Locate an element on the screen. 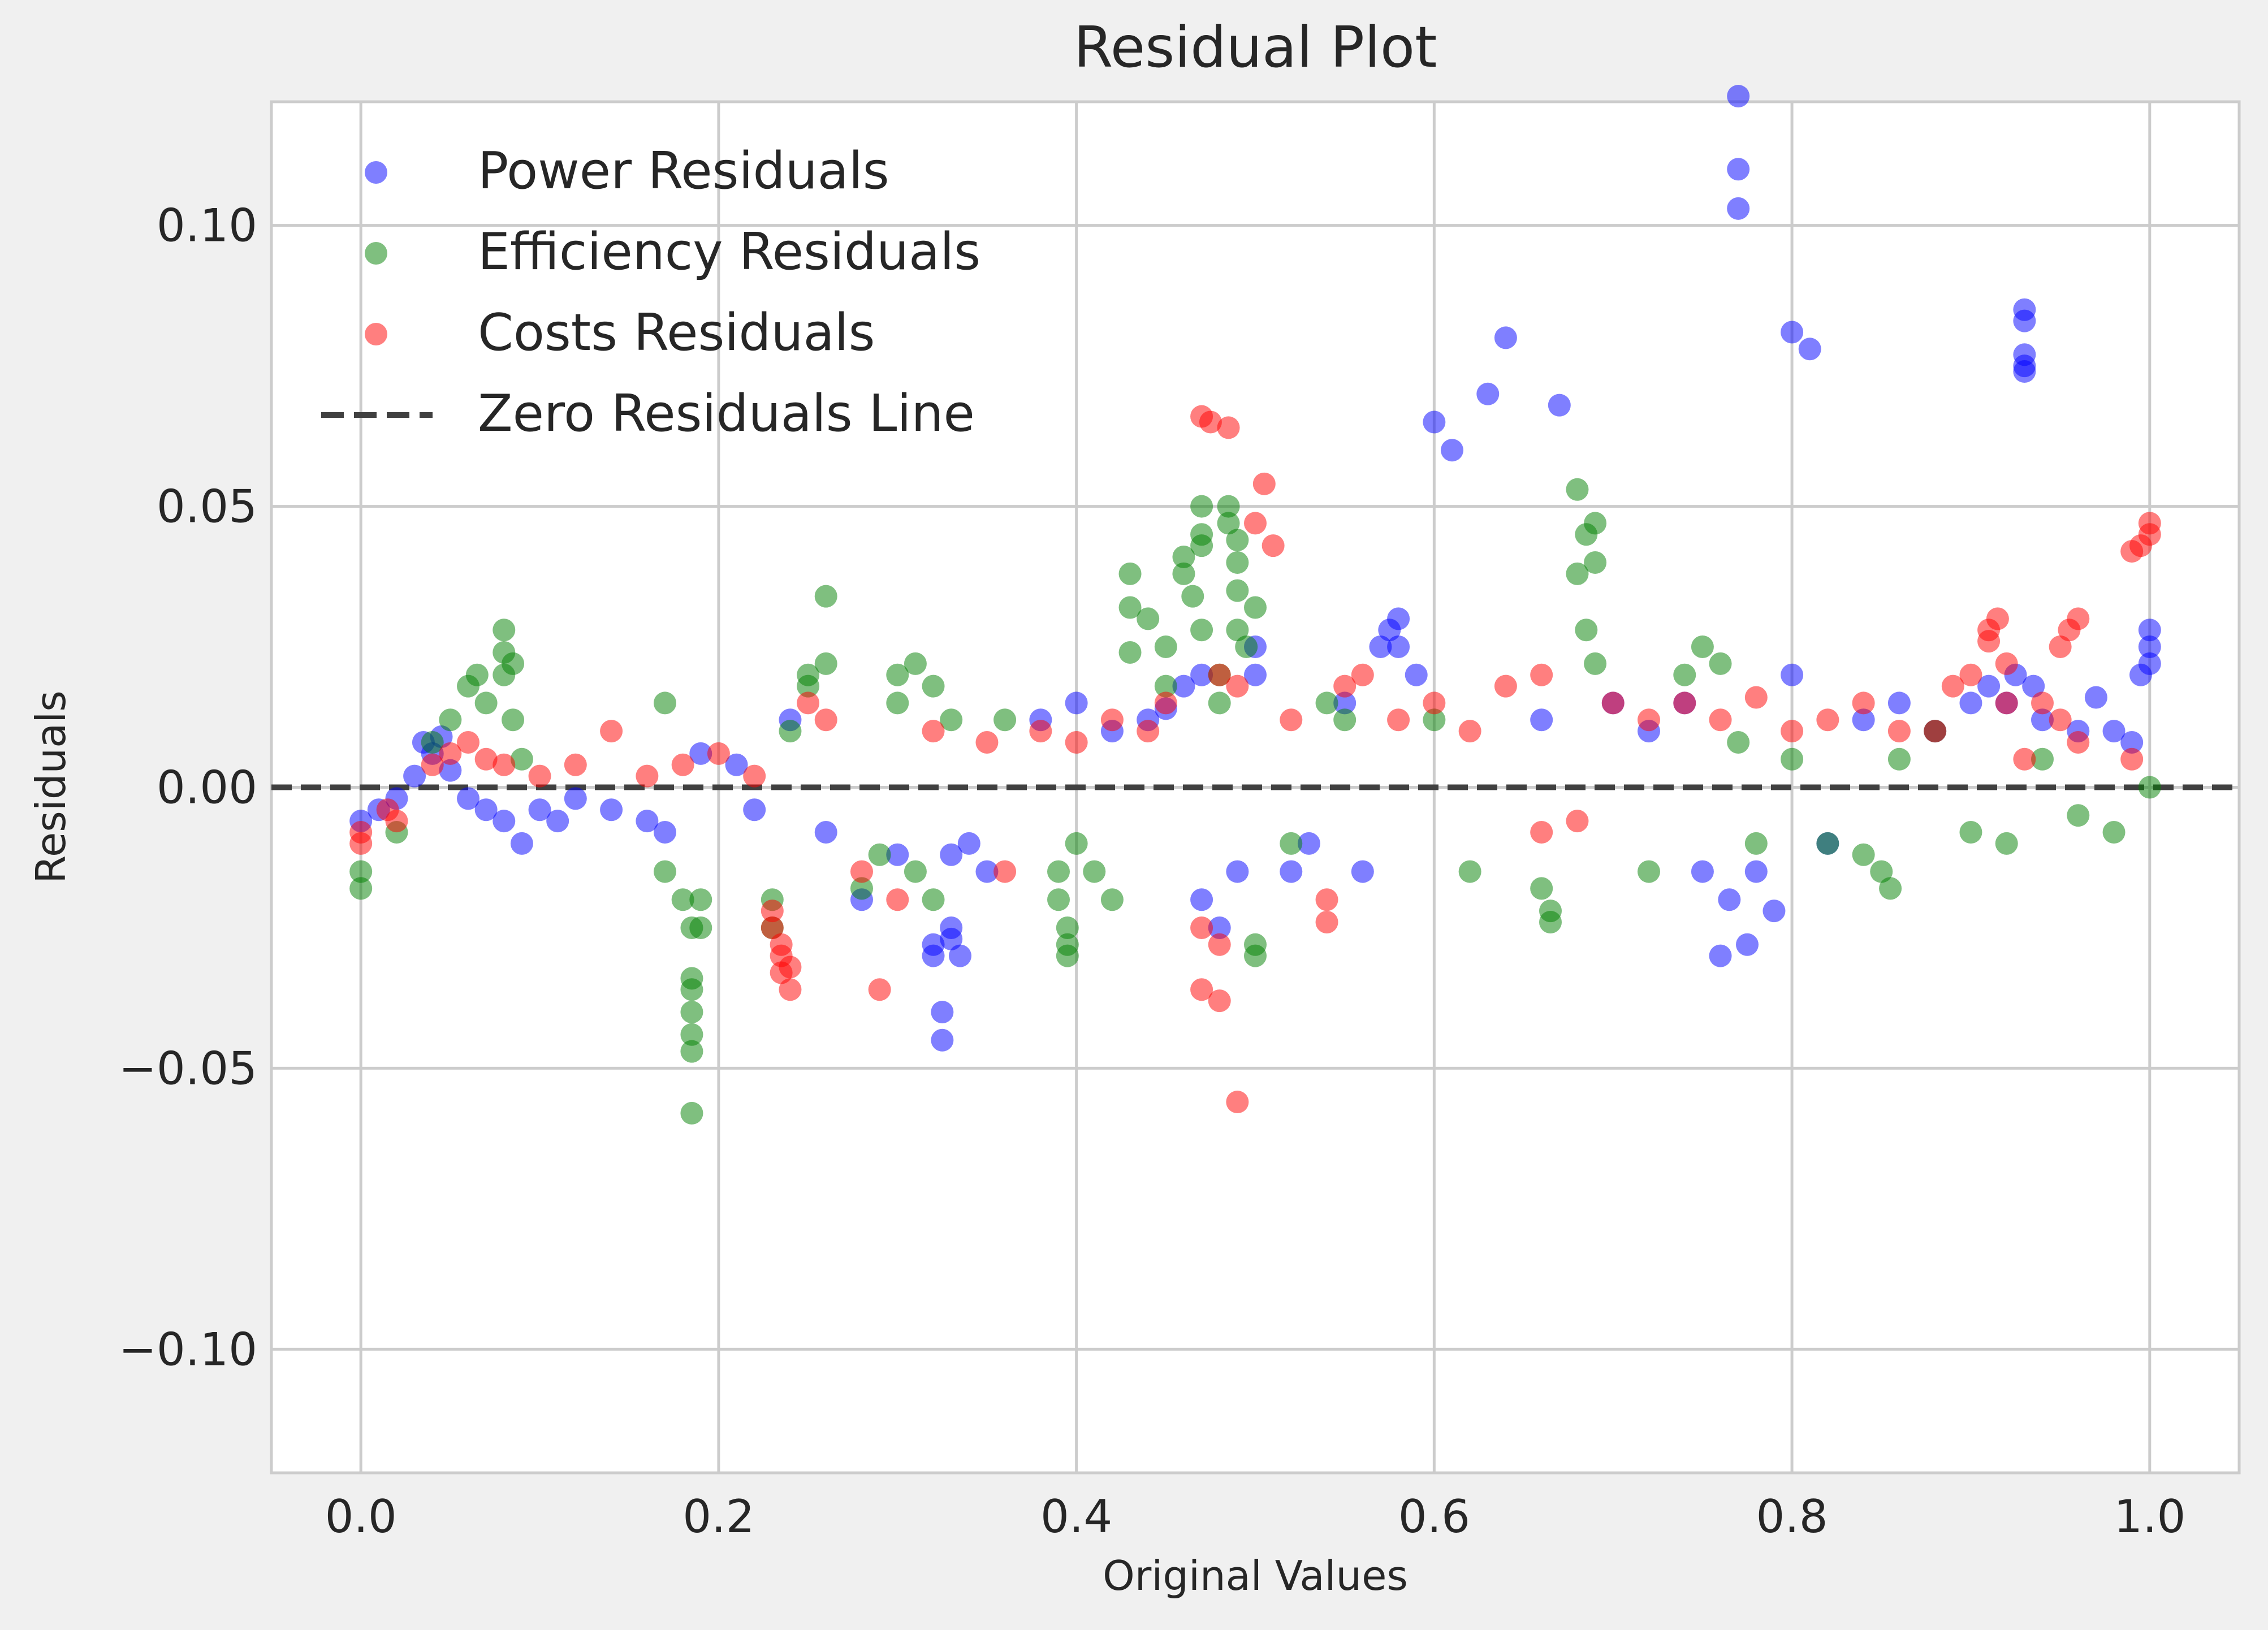 The height and width of the screenshot is (1630, 2268). legend-label: Costs Residuals is located at coordinates (677, 332).